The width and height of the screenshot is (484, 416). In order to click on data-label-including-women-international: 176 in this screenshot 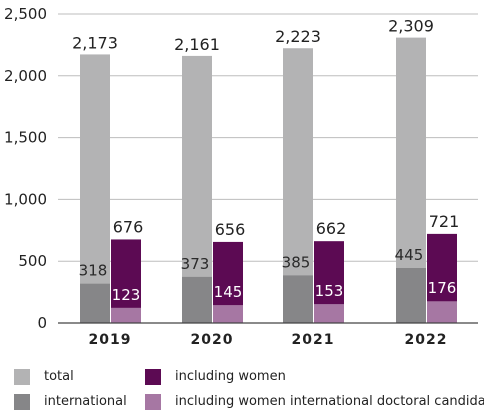, I will do `click(442, 288)`.